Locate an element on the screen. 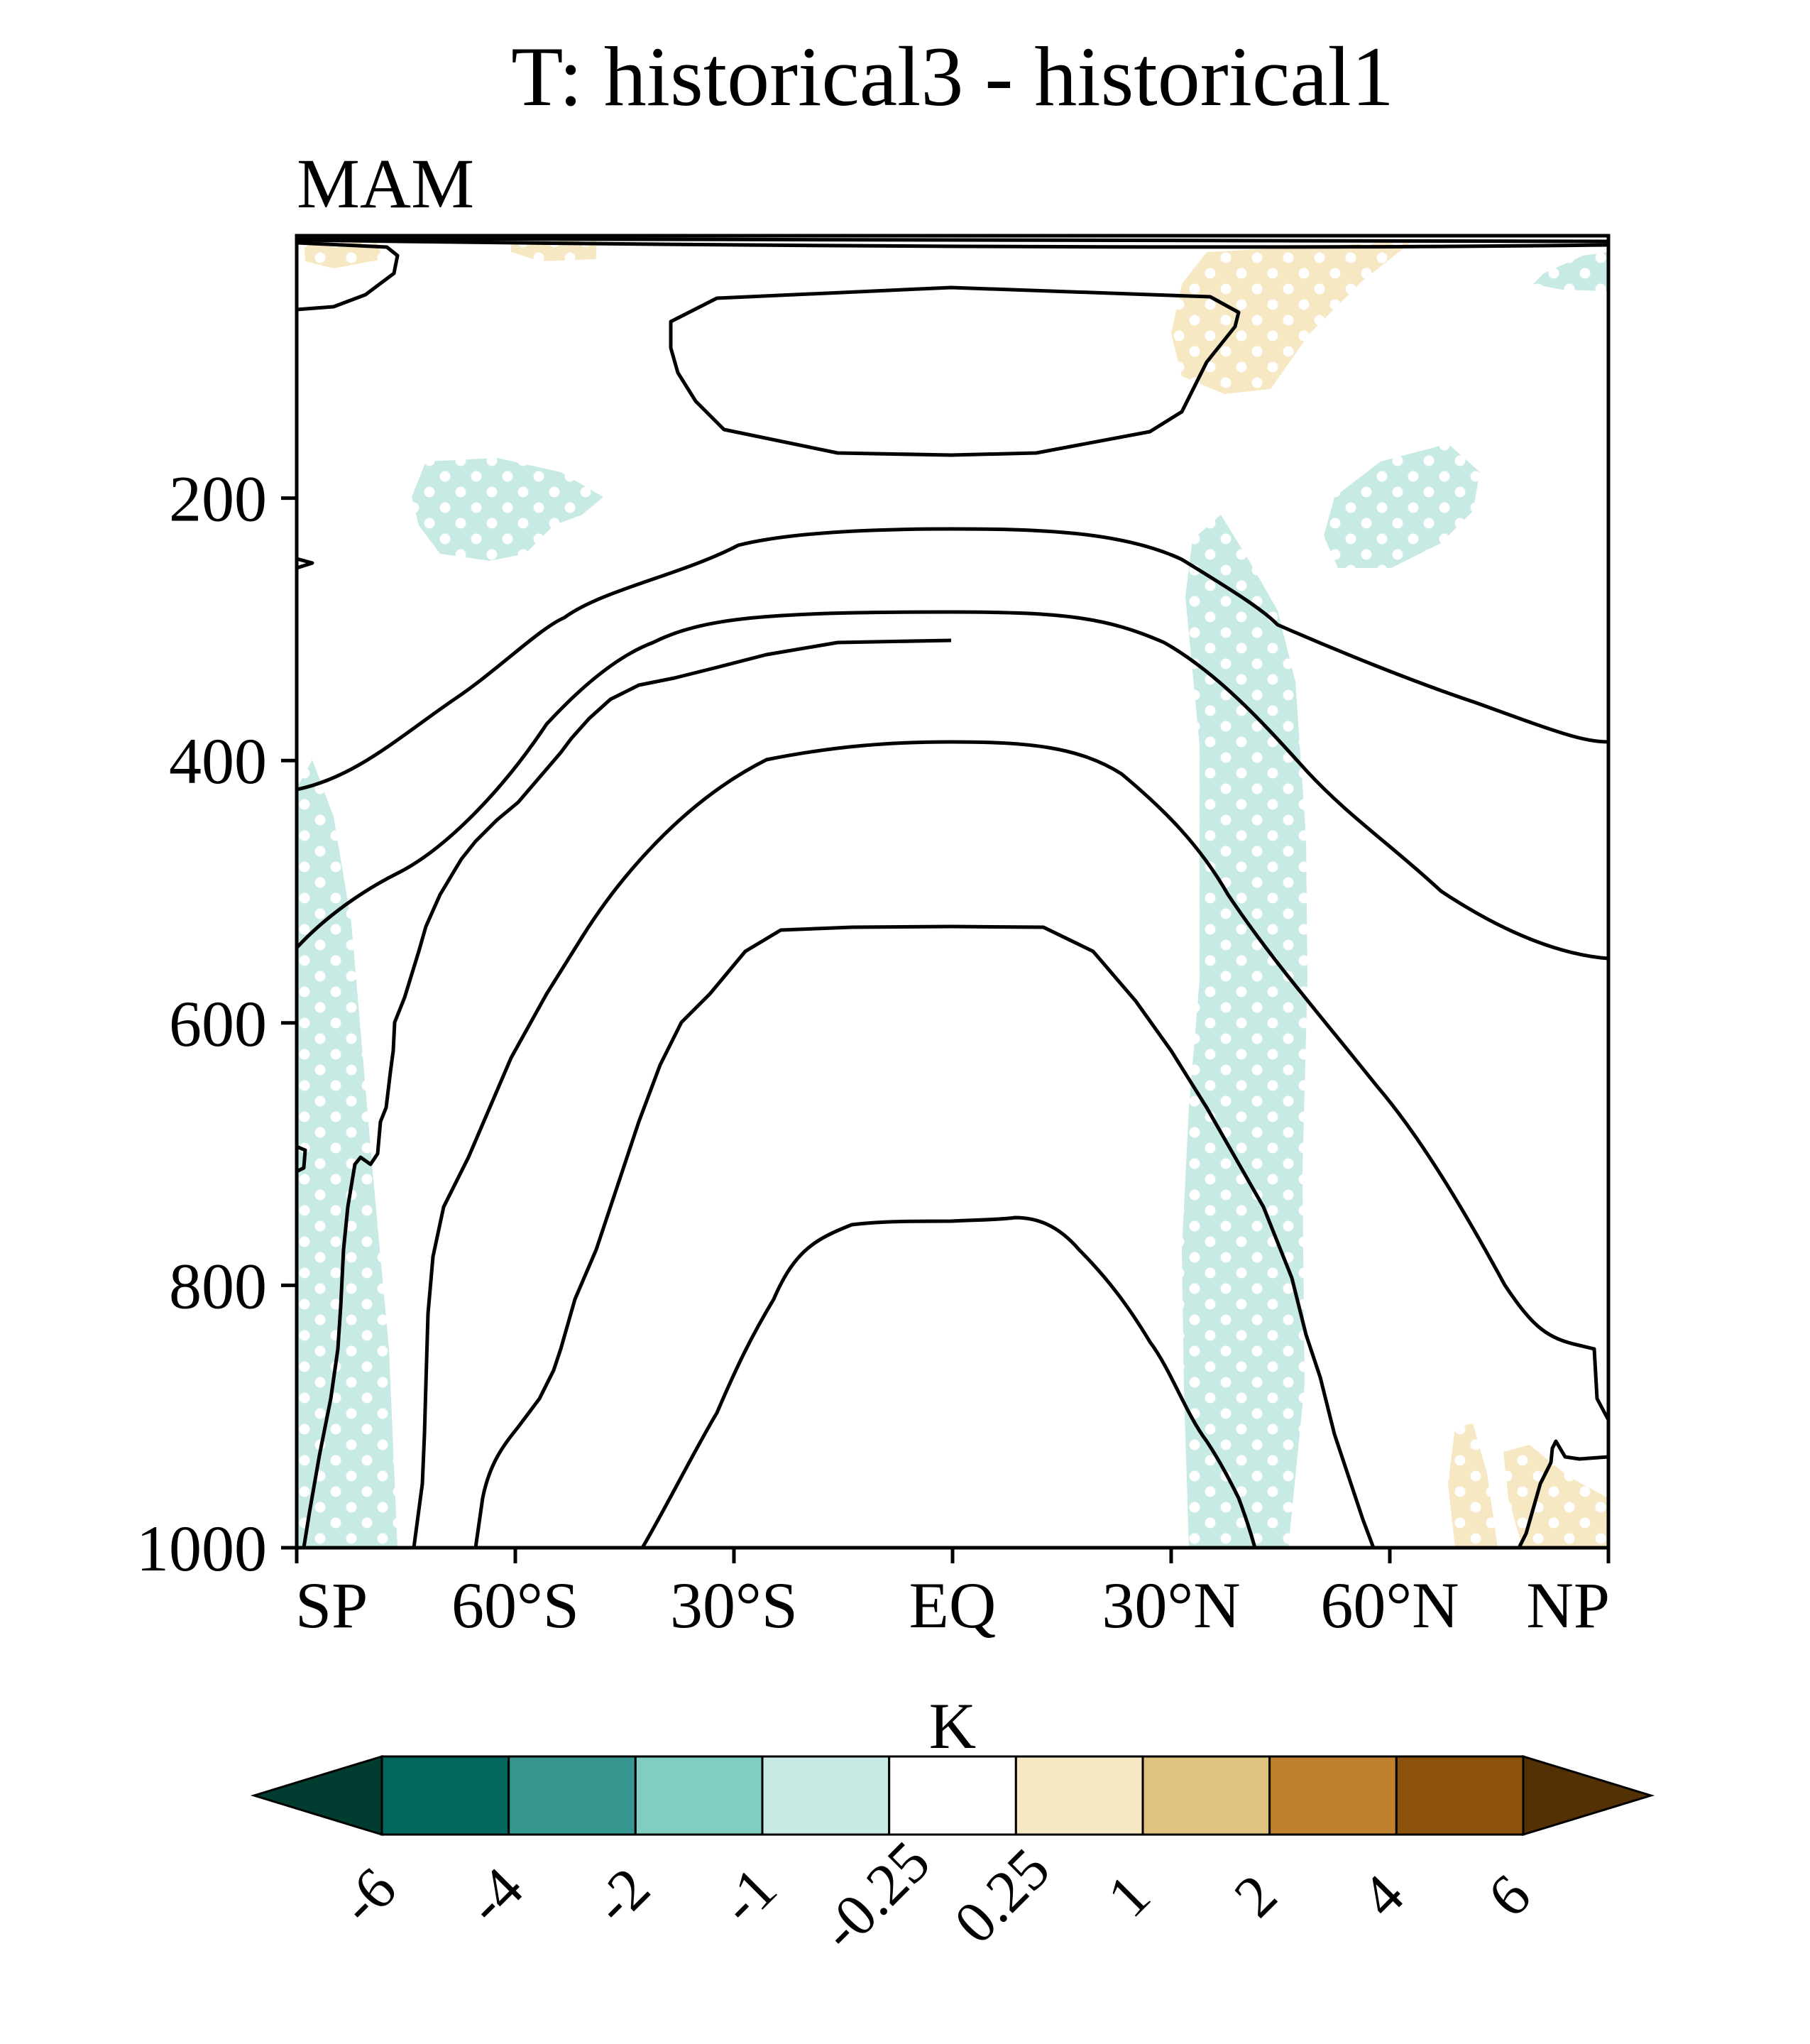 The image size is (1810, 2044). y-tick-label: 200 is located at coordinates (218, 499).